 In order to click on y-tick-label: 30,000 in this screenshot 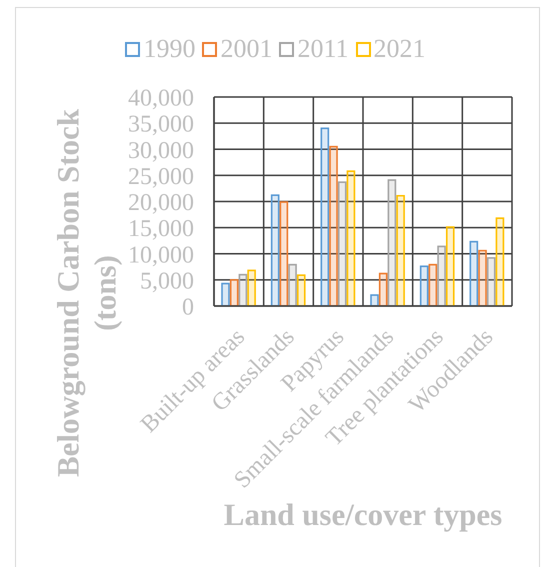, I will do `click(161, 151)`.